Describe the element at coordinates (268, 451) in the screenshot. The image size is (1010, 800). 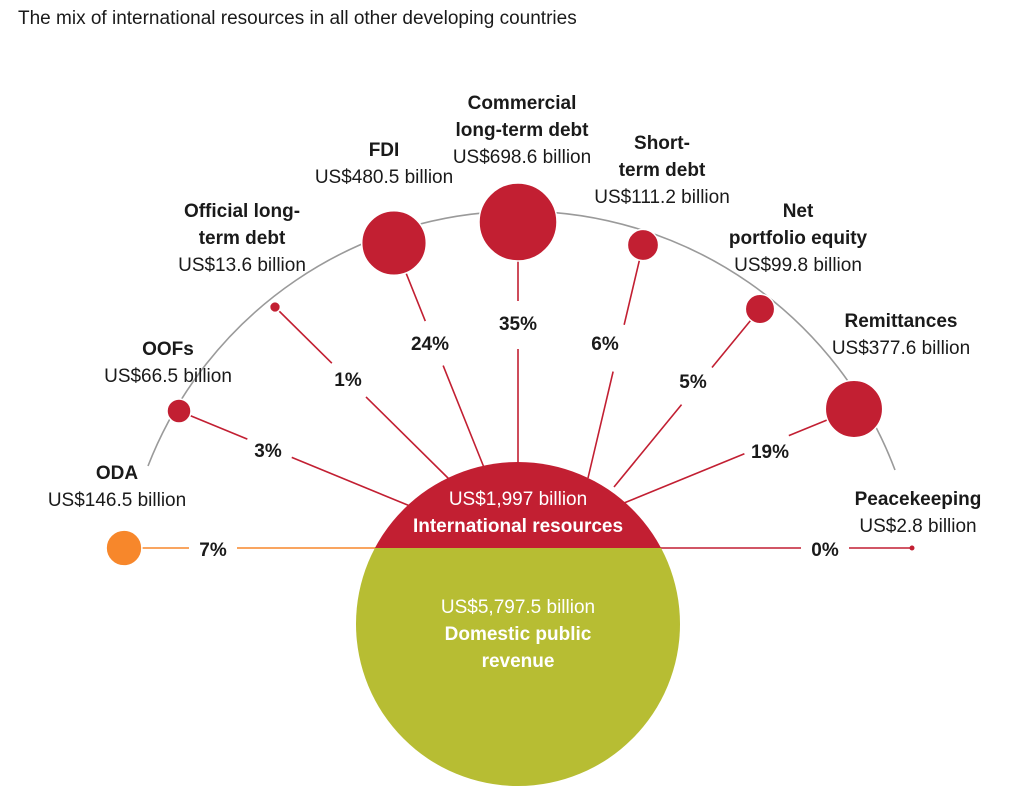
I see `share-label: 3%` at that location.